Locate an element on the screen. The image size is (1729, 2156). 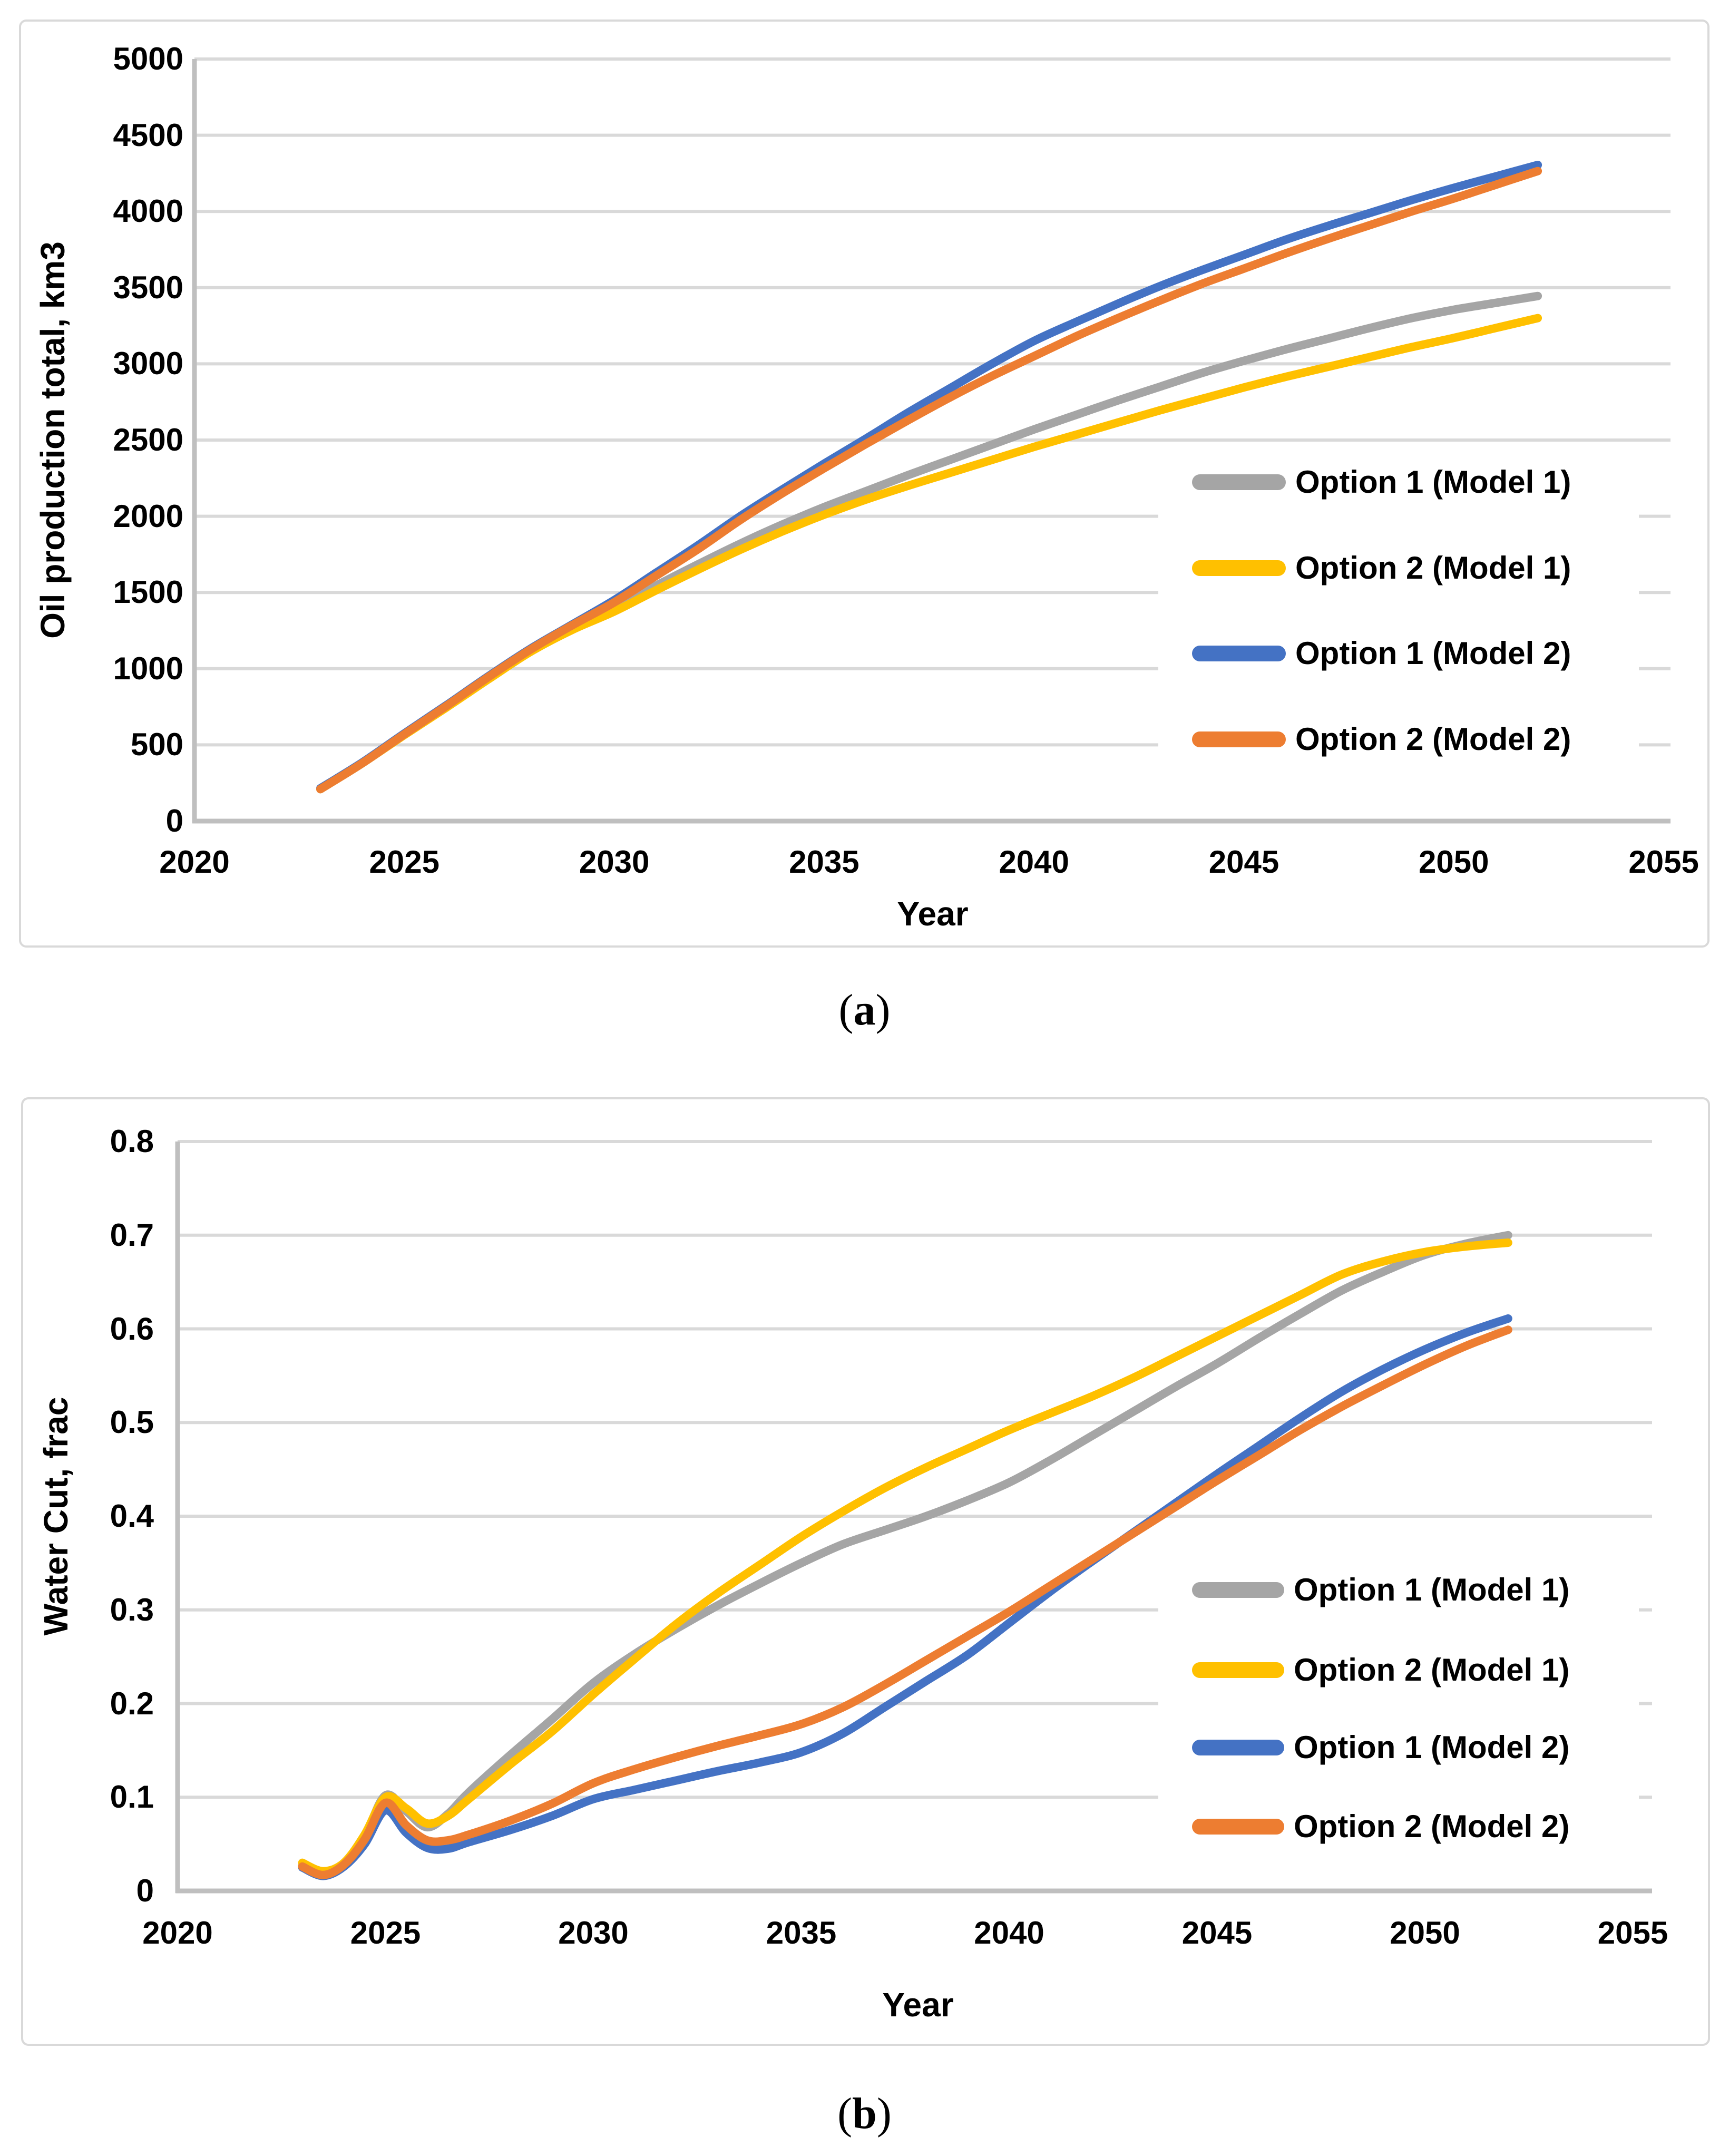
chart-a-xtick-2030: 2030 is located at coordinates (614, 862).